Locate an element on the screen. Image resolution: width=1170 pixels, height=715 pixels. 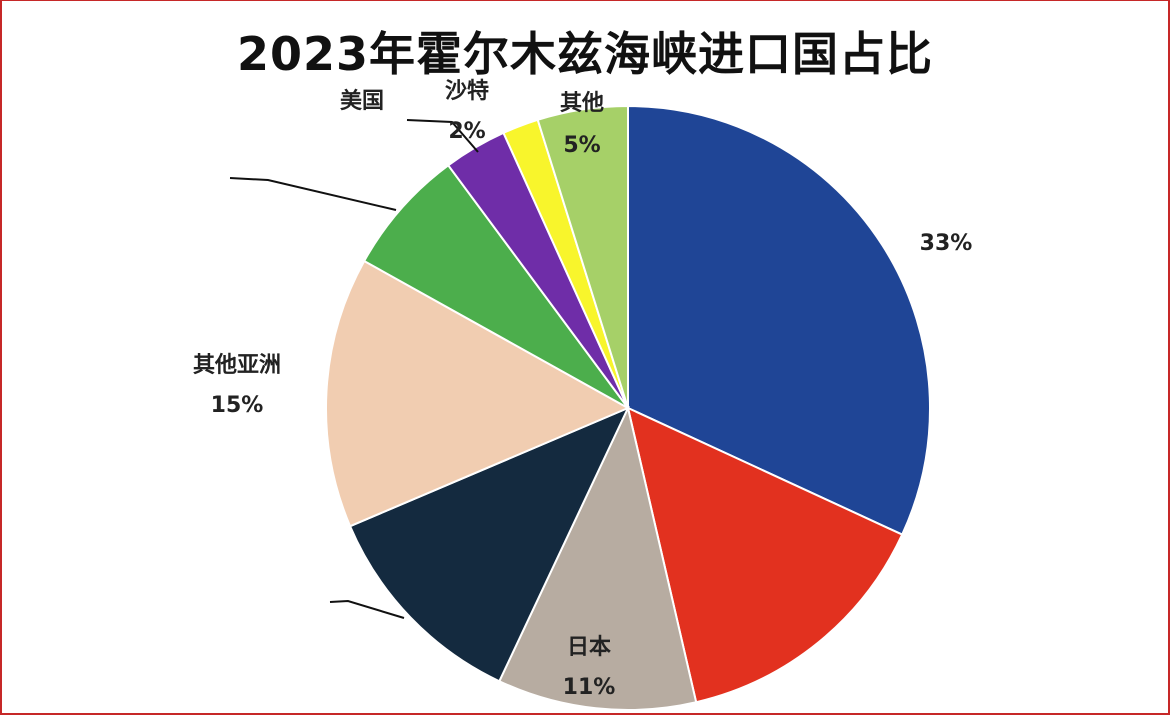
slice-value-label-4: 15% is located at coordinates (237, 405).